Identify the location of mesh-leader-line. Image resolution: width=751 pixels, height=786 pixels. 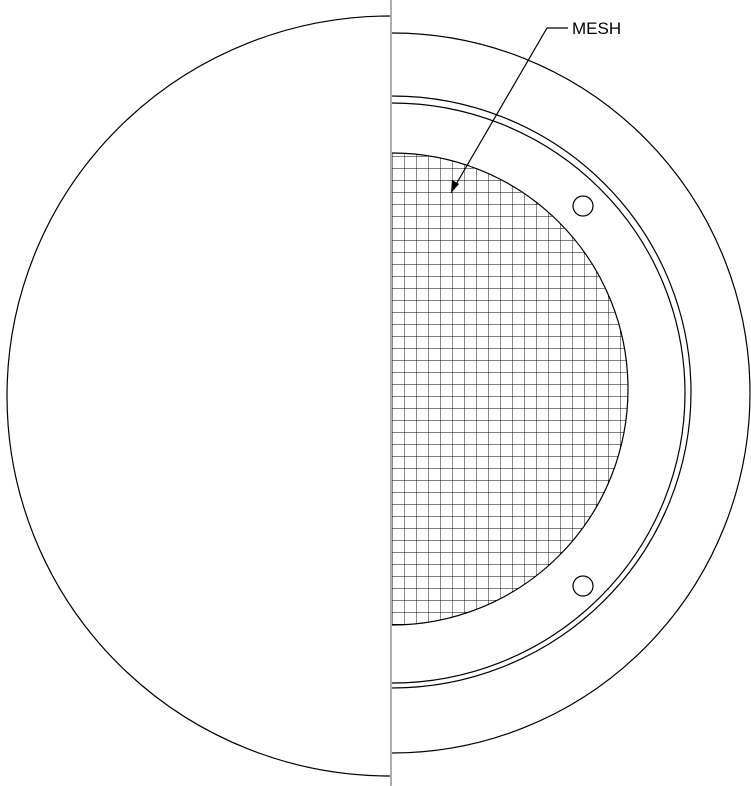
(509, 110).